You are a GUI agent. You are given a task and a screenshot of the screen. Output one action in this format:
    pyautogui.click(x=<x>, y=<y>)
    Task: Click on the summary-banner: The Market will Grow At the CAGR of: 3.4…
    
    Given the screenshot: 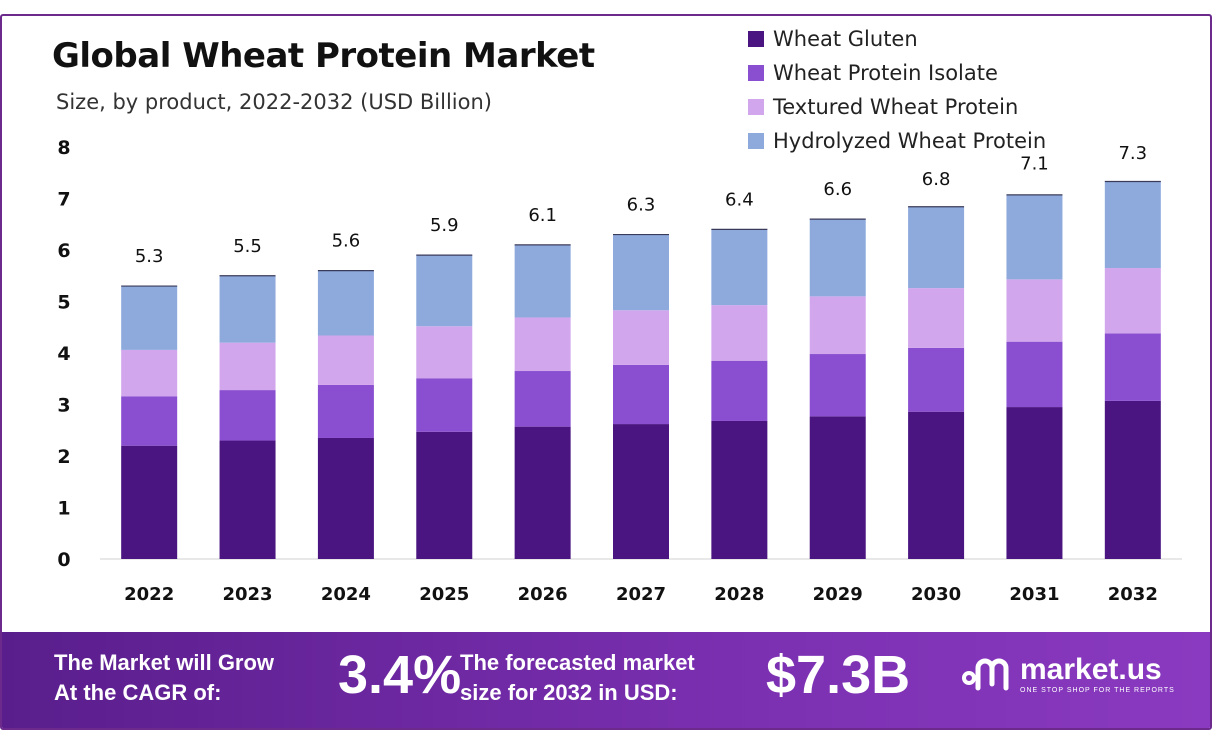 What is the action you would take?
    pyautogui.click(x=606, y=680)
    